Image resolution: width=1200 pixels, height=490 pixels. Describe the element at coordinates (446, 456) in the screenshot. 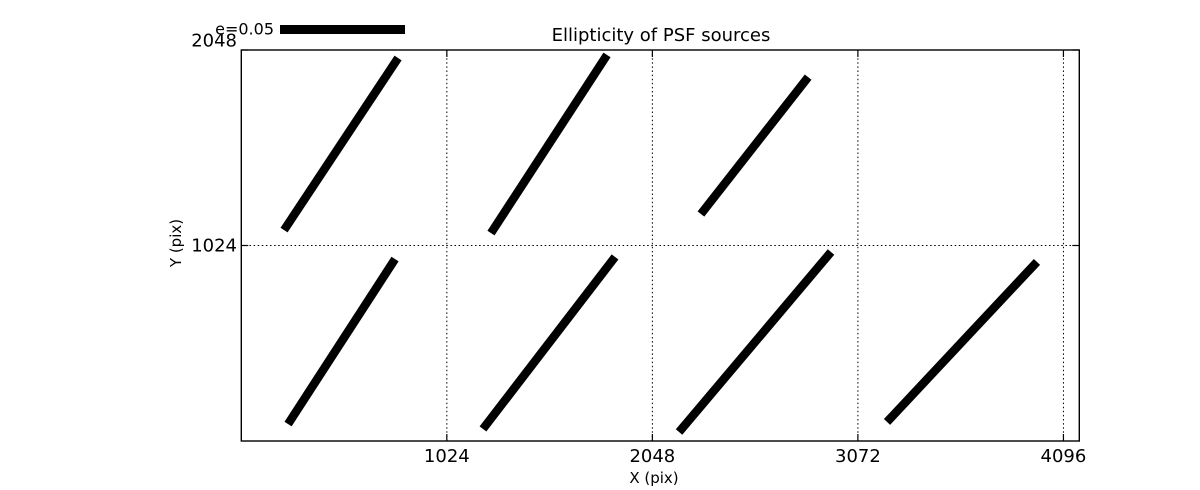

I see `x-tick-label: 1024` at that location.